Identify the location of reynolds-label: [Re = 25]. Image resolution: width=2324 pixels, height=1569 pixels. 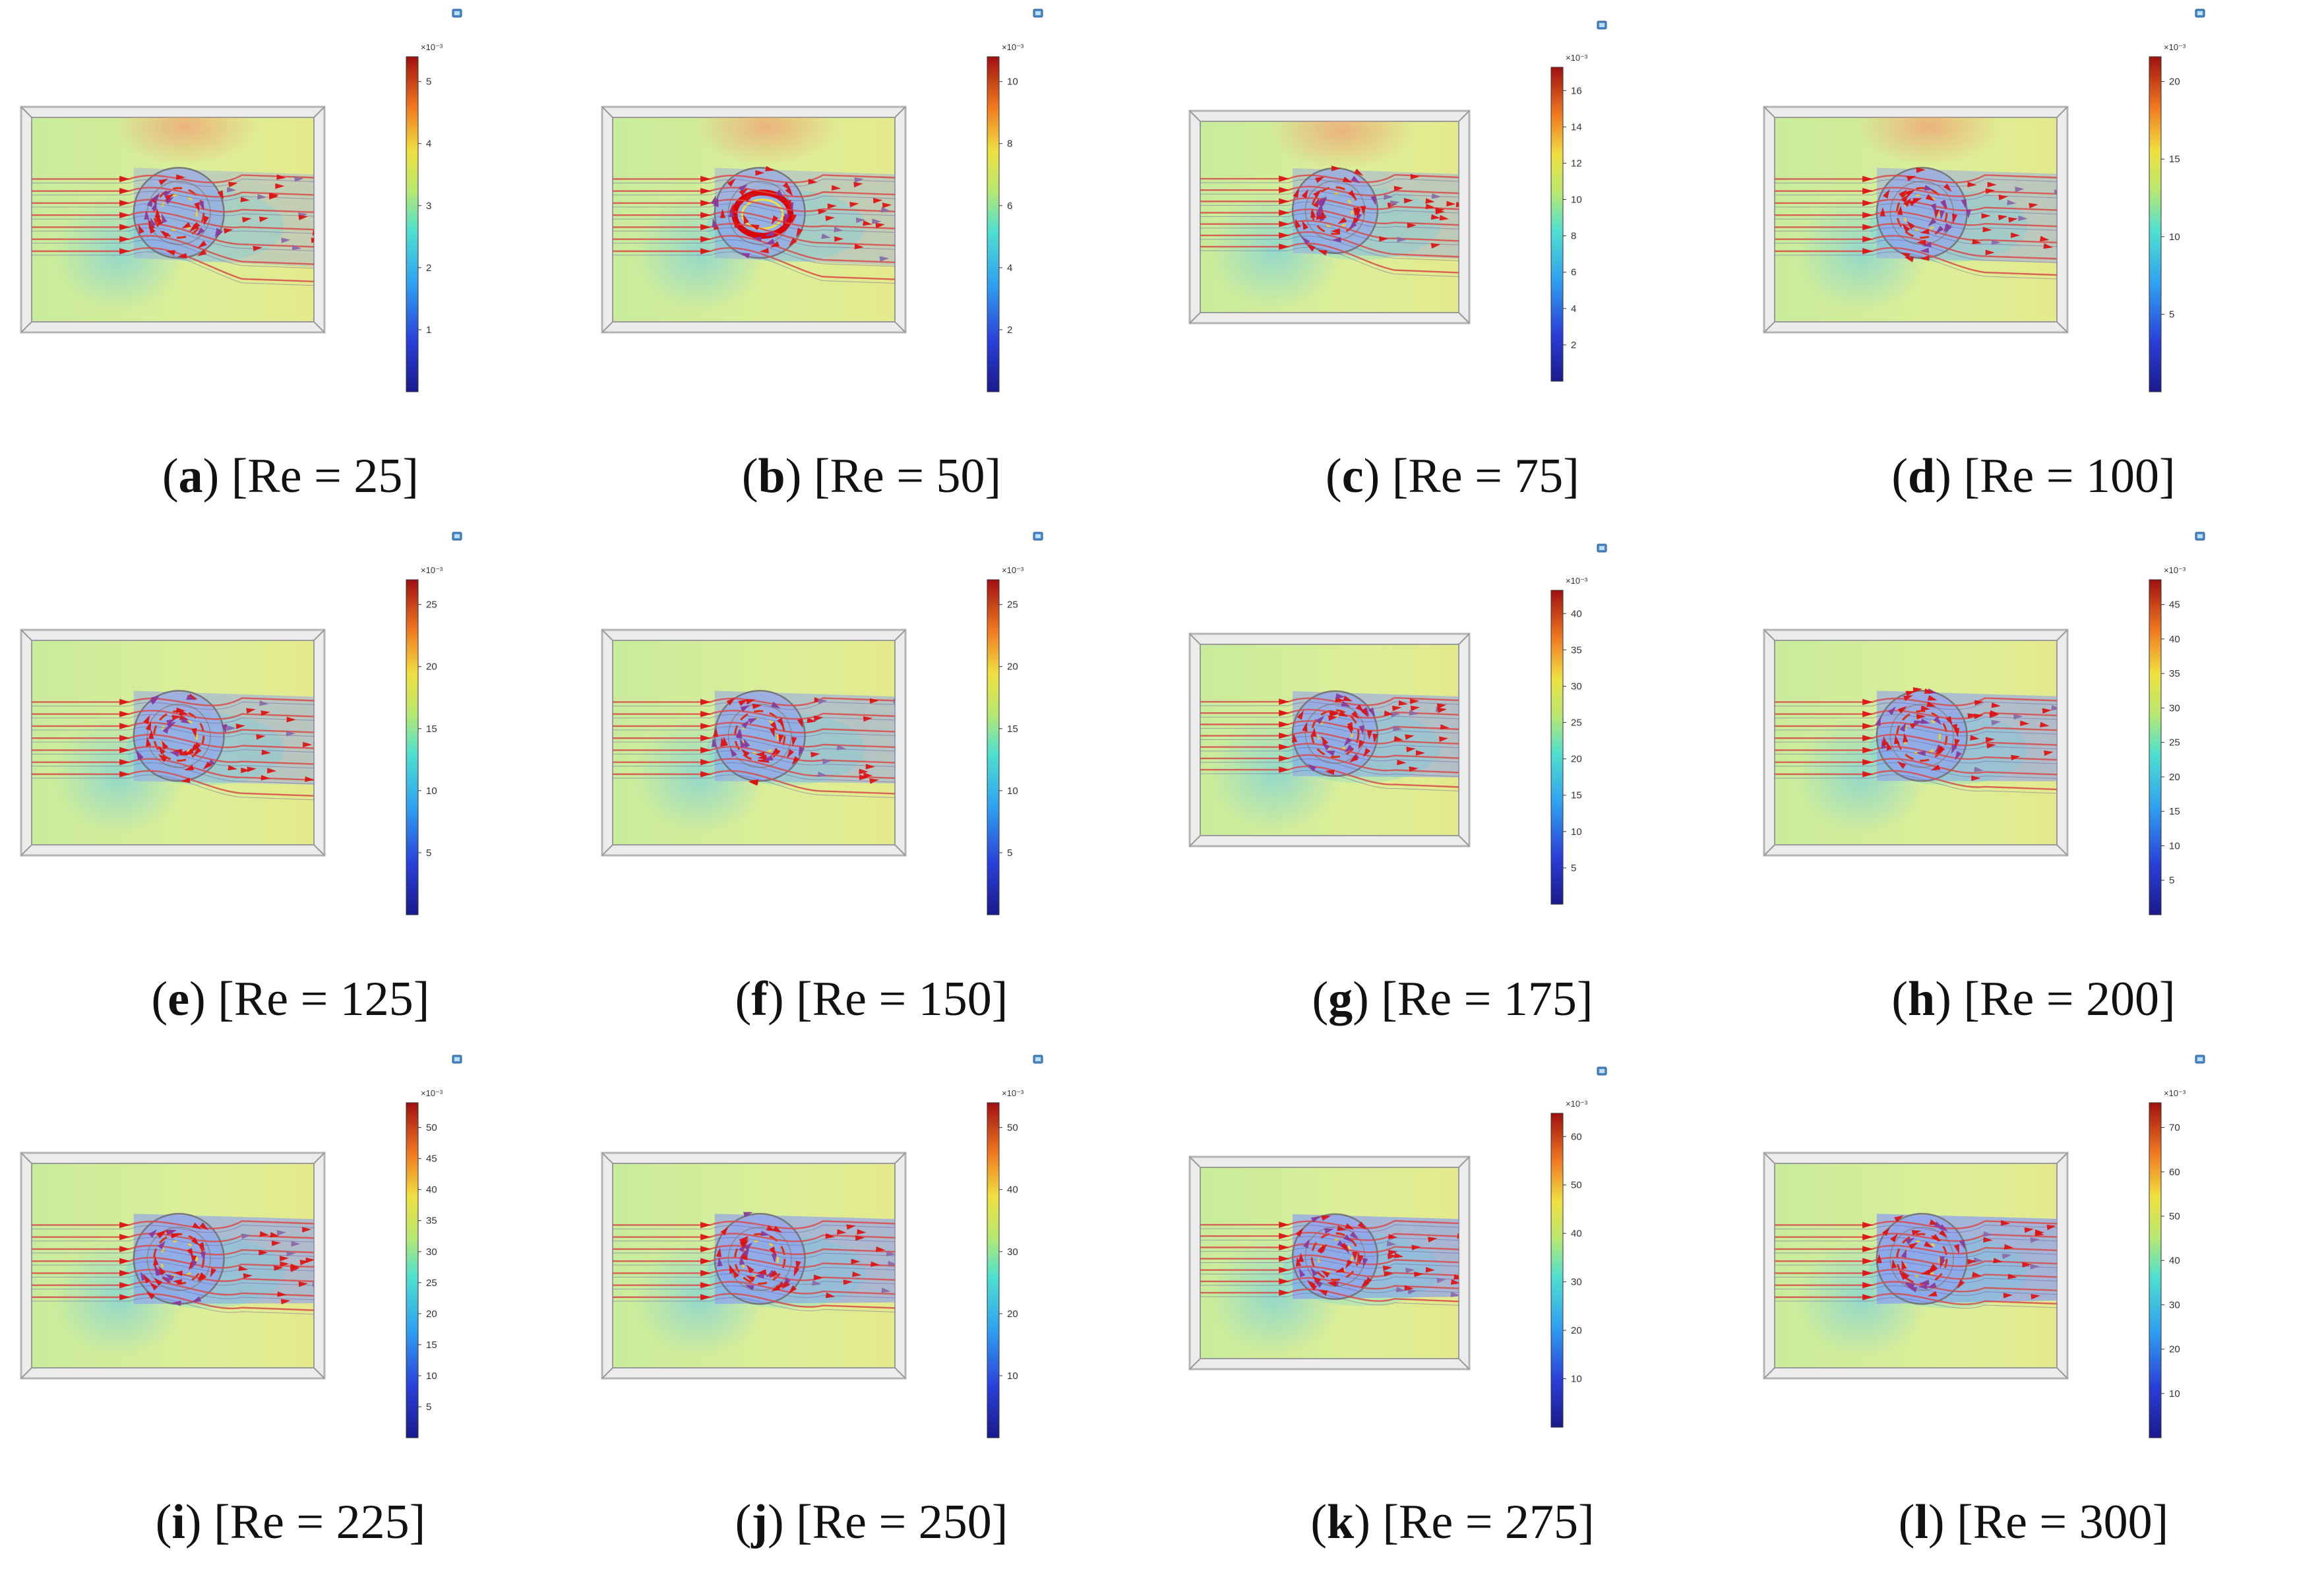
(325, 476).